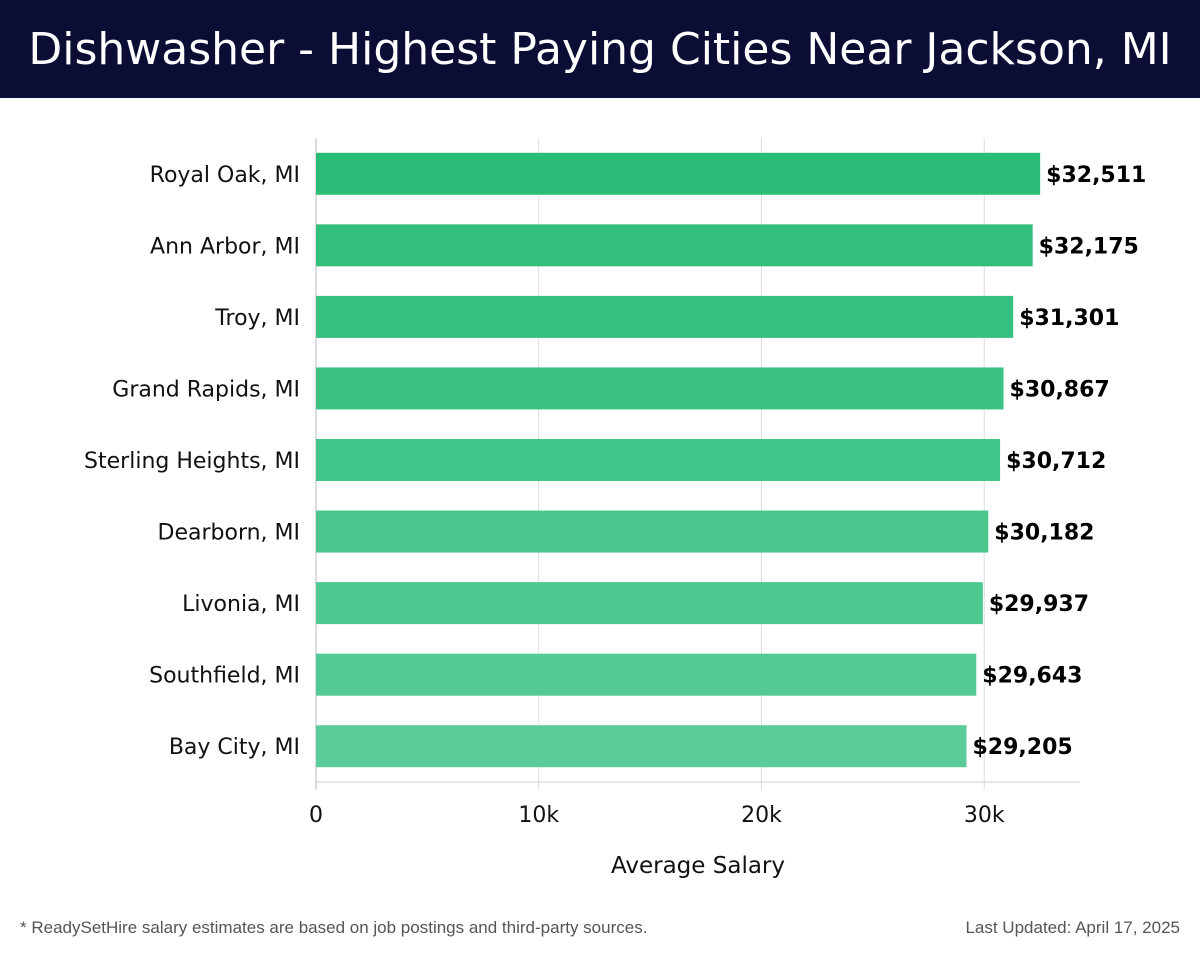 The width and height of the screenshot is (1200, 958). Describe the element at coordinates (224, 676) in the screenshot. I see `category-label: Southfield, MI` at that location.